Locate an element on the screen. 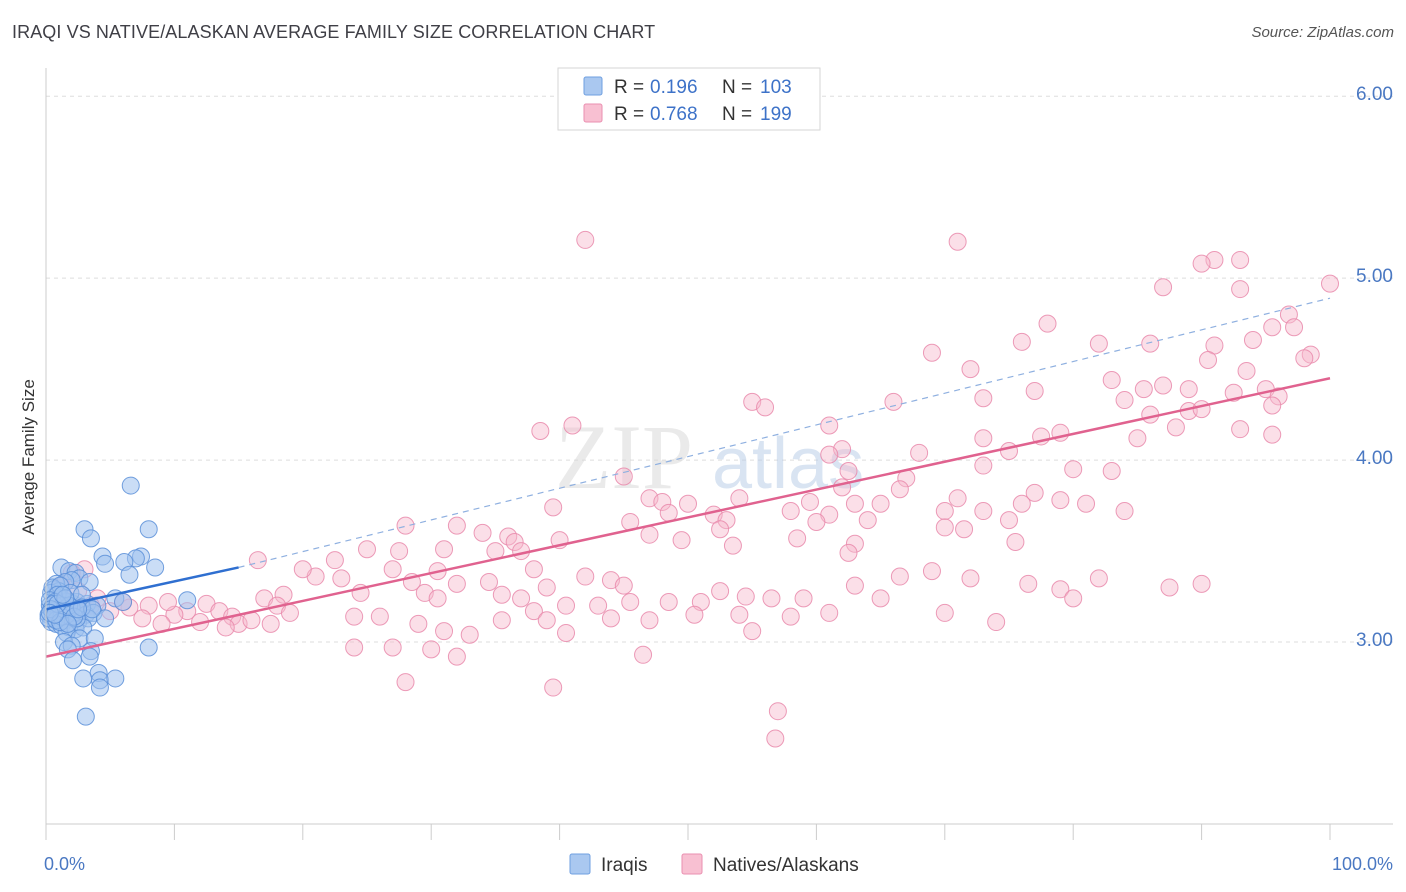 Image resolution: width=1406 pixels, height=892 pixels. x-tick-label-max: 100.0% is located at coordinates (1362, 864).